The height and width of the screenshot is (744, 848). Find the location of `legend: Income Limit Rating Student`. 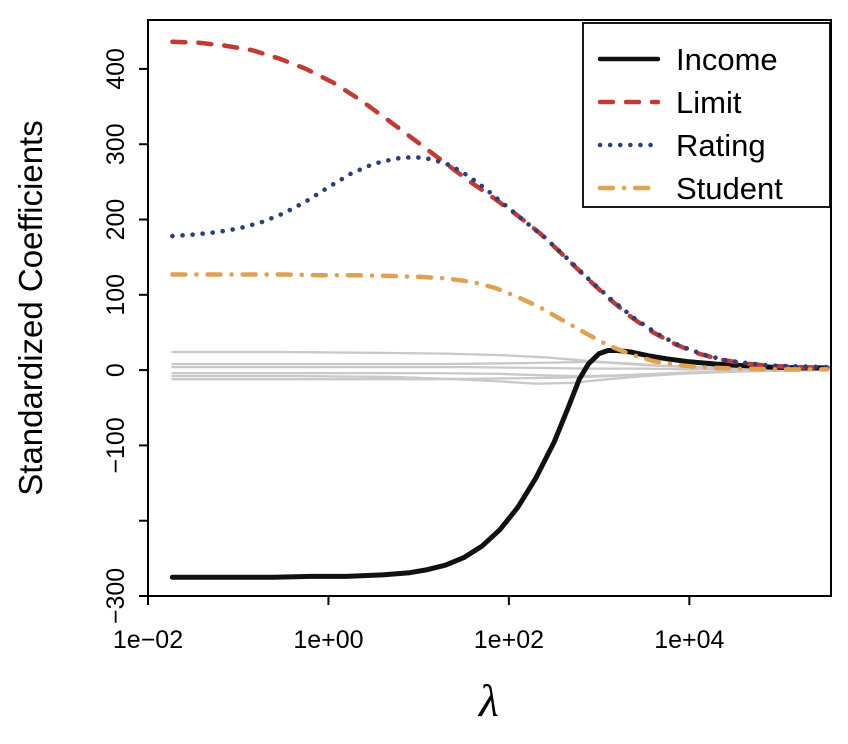

legend: Income Limit Rating Student is located at coordinates (706, 115).